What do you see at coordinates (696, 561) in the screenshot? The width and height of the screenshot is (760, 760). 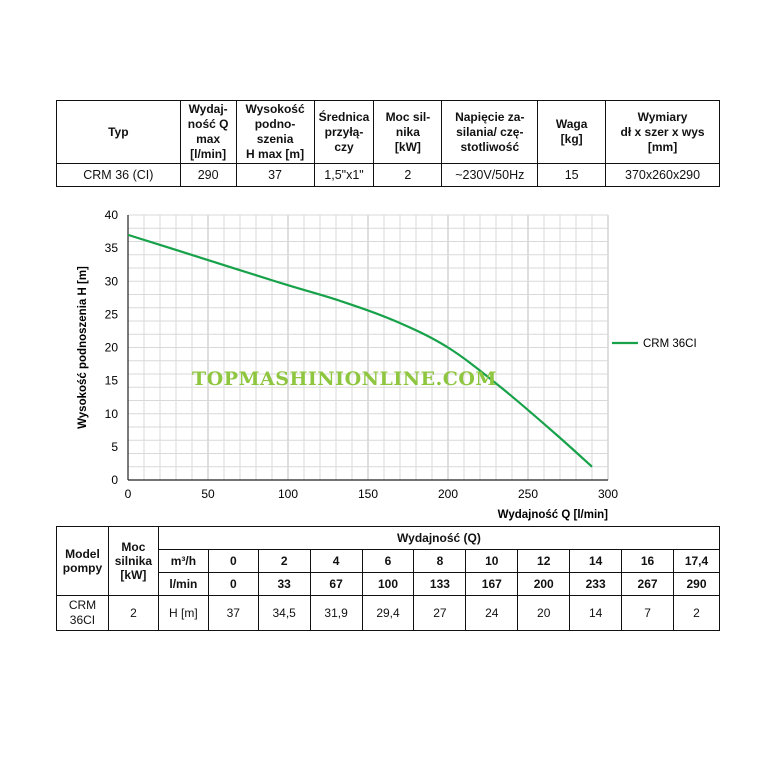 I see `m3h-cell: 17,4` at bounding box center [696, 561].